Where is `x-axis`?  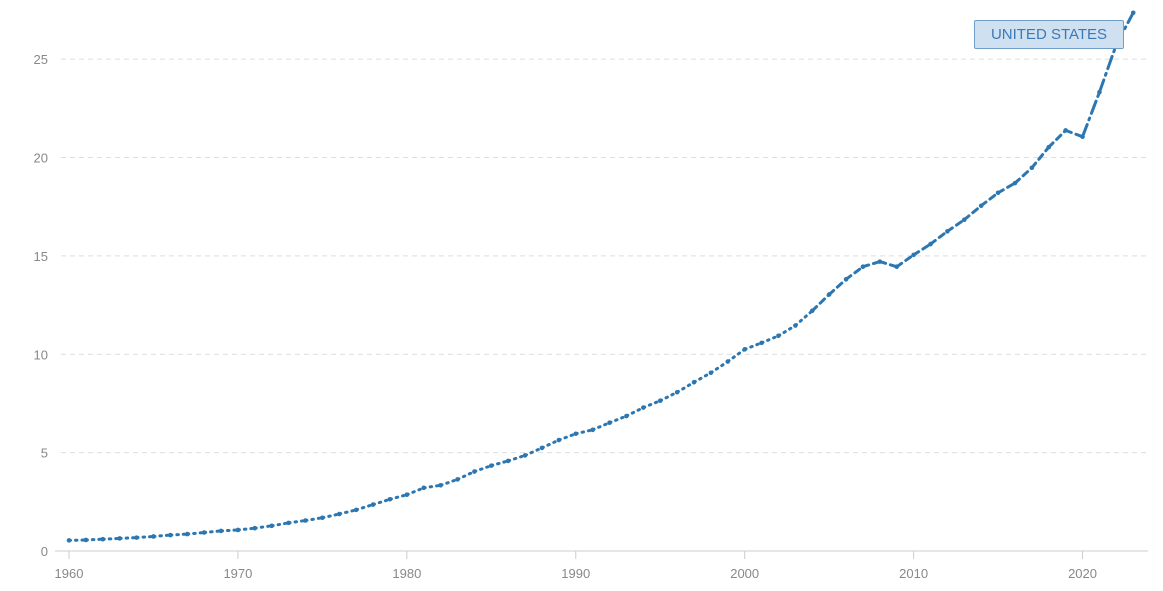 x-axis is located at coordinates (601, 554).